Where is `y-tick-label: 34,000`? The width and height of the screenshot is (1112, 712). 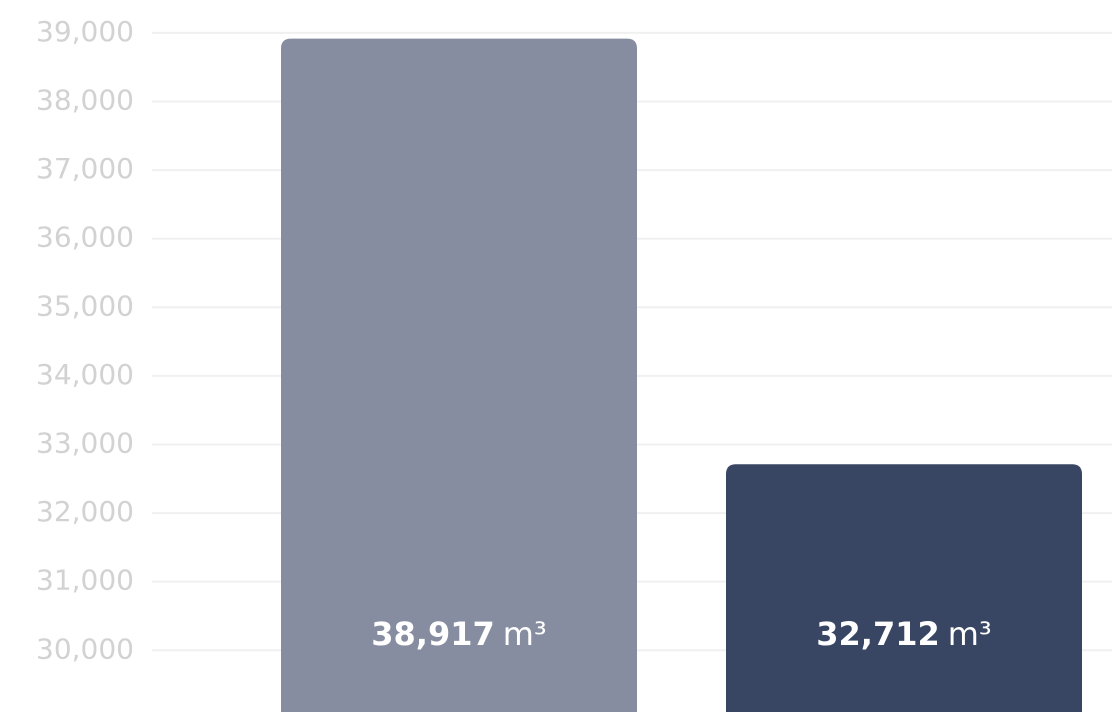 y-tick-label: 34,000 is located at coordinates (85, 374).